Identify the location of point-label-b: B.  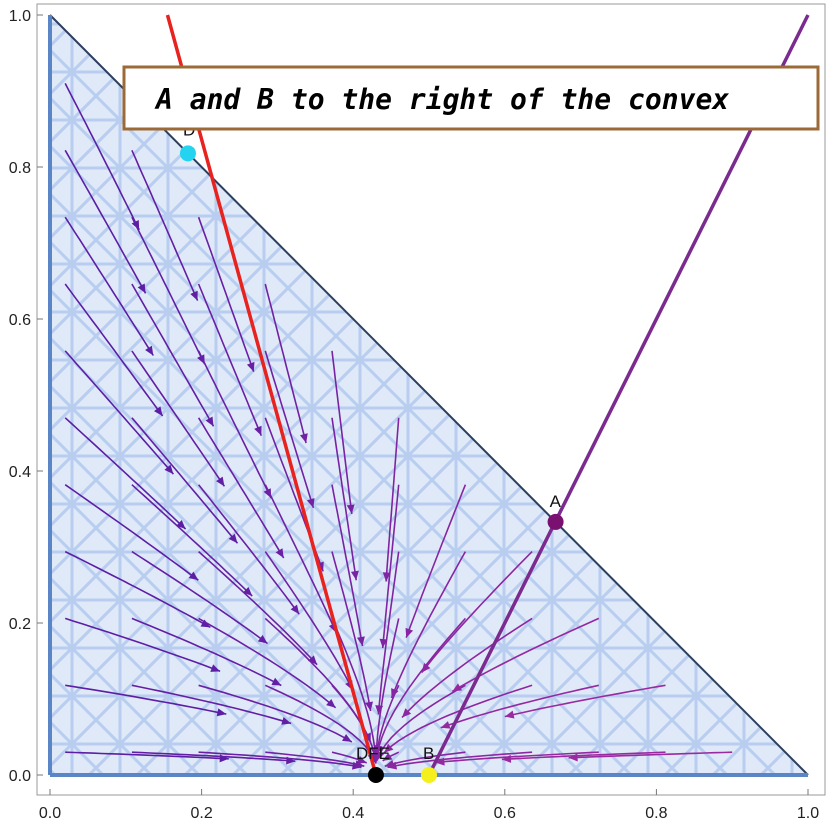
(428, 753).